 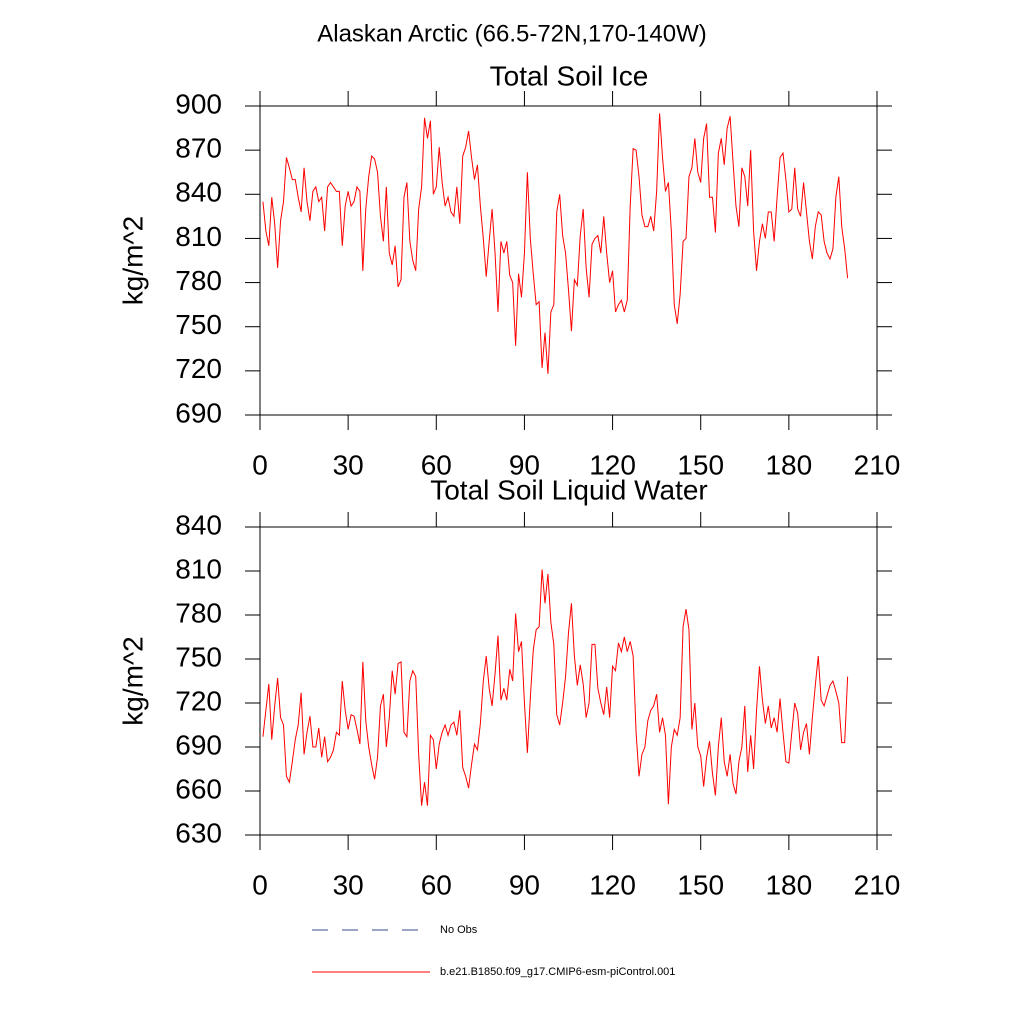 What do you see at coordinates (198, 832) in the screenshot?
I see `y-tick-label: 630` at bounding box center [198, 832].